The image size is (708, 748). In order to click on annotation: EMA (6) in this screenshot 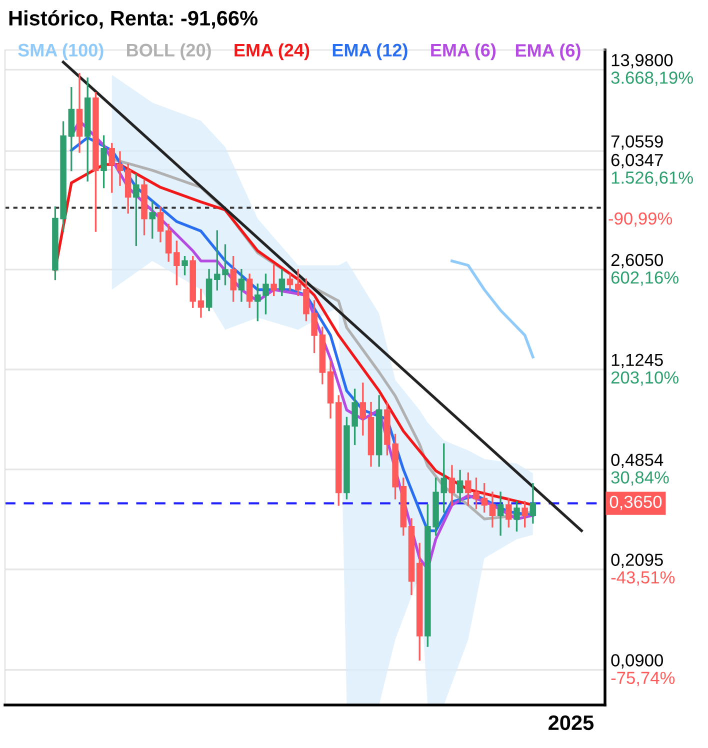, I will do `click(548, 52)`.